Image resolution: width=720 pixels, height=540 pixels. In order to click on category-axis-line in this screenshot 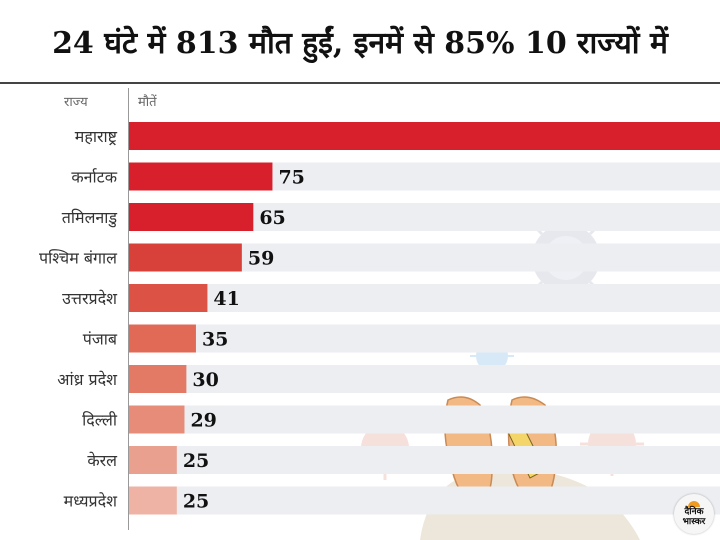, I will do `click(128, 309)`.